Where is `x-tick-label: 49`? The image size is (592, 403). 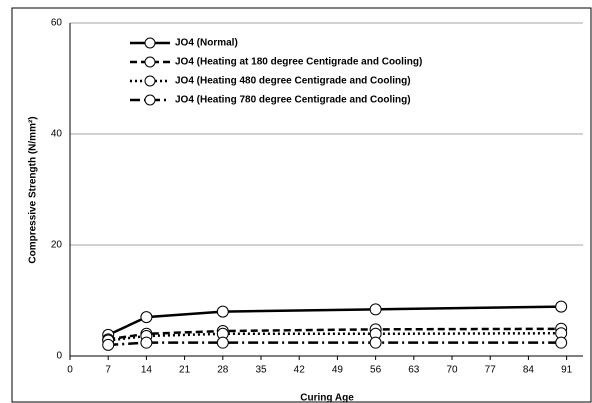
x-tick-label: 49 is located at coordinates (338, 370).